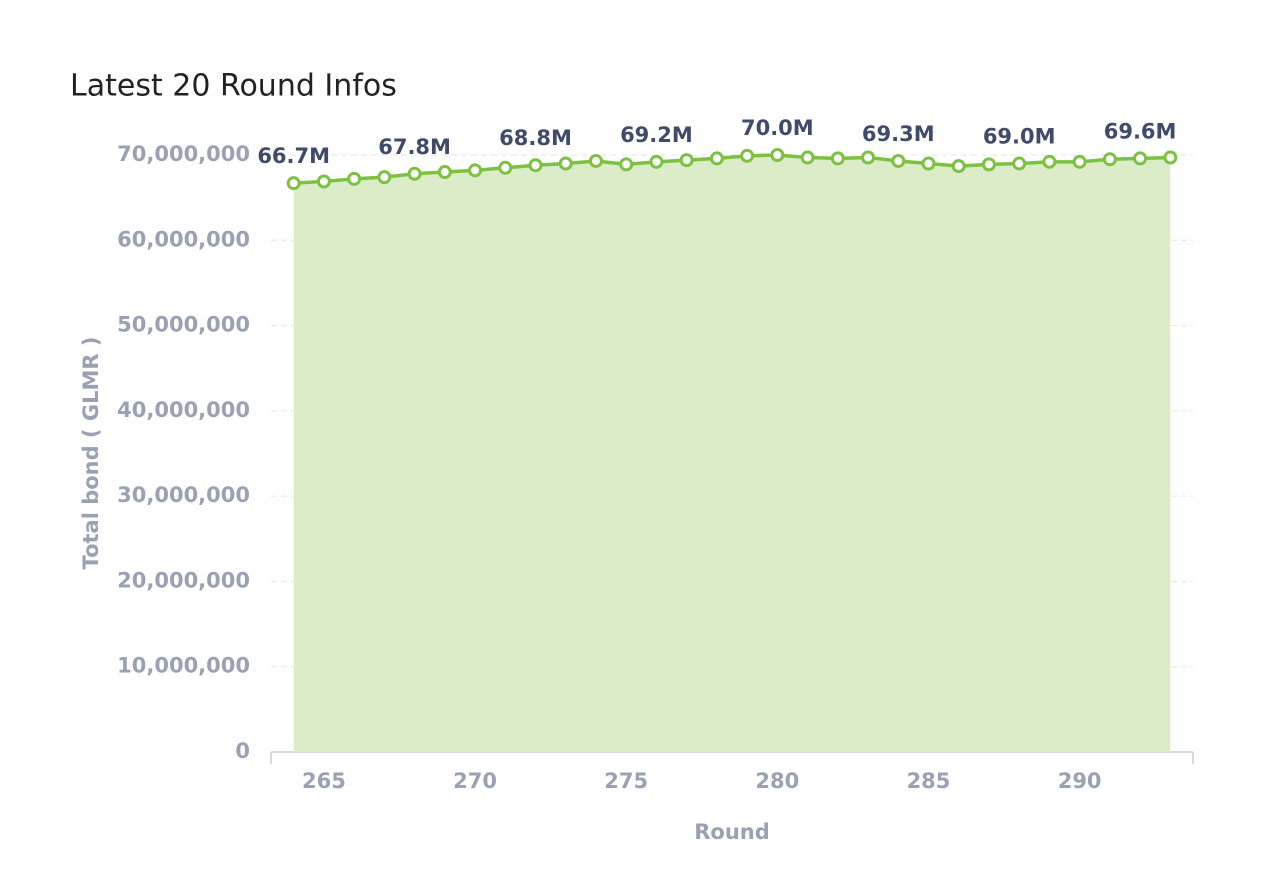  I want to click on x-tick-label: 285, so click(929, 781).